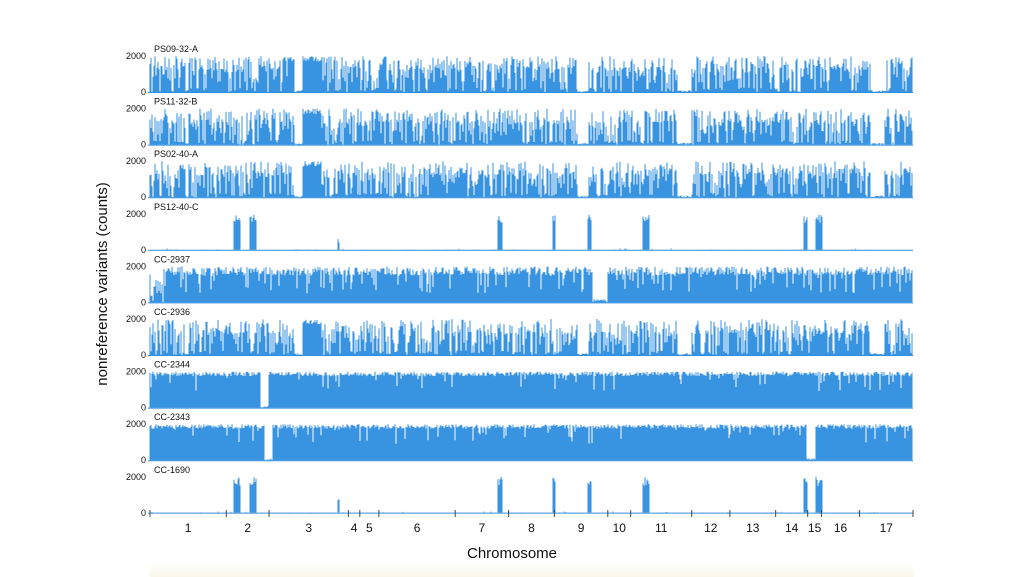 This screenshot has height=577, width=1024. I want to click on track-ps02-40-a: PS02-40-A 2000 0, so click(519, 175).